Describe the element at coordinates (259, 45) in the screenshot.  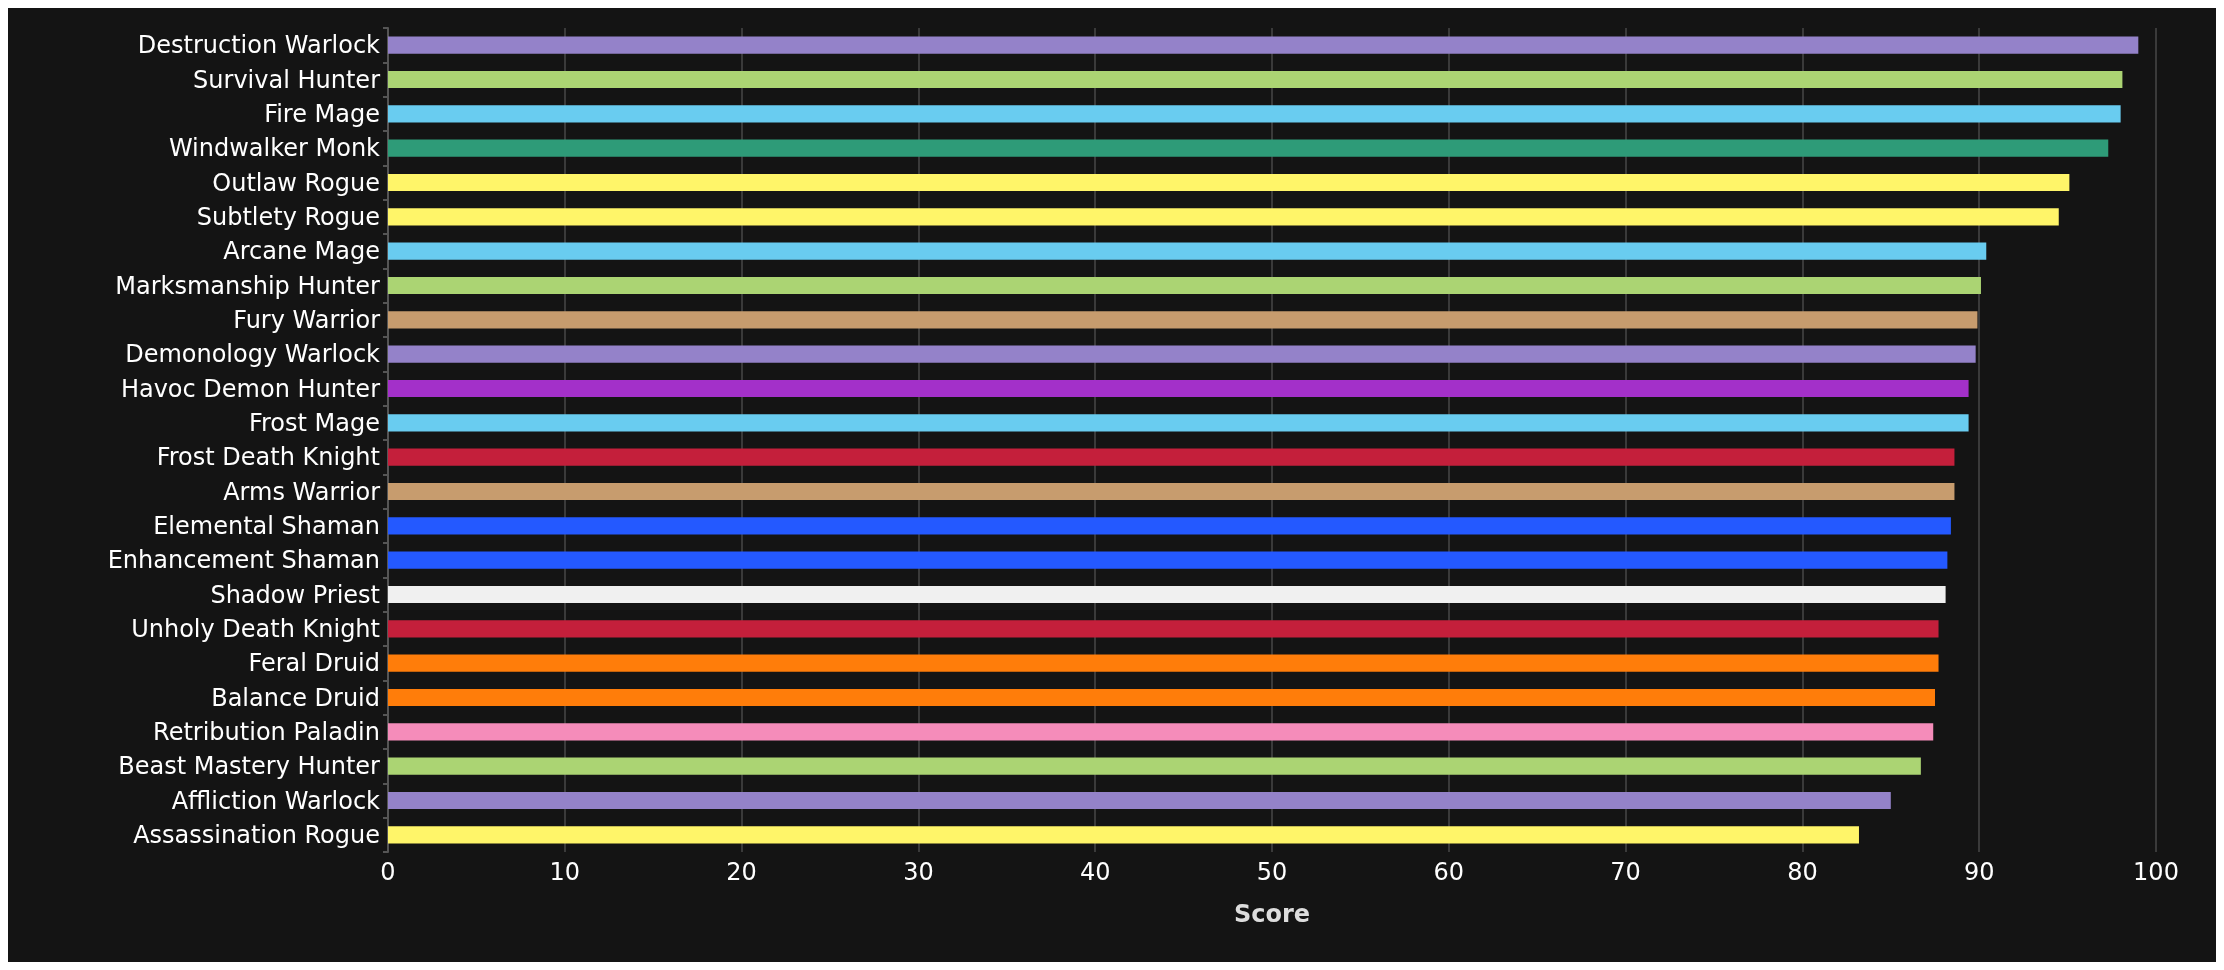
I see `y-tick-label: Destruction Warlock` at that location.